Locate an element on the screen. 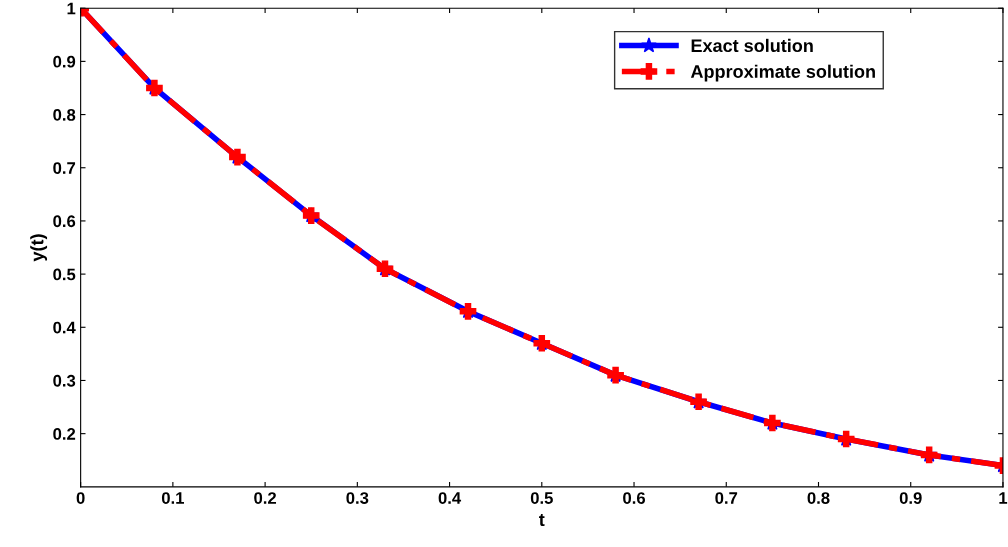 The width and height of the screenshot is (1008, 547). x-tick-label: 0.4 is located at coordinates (450, 498).